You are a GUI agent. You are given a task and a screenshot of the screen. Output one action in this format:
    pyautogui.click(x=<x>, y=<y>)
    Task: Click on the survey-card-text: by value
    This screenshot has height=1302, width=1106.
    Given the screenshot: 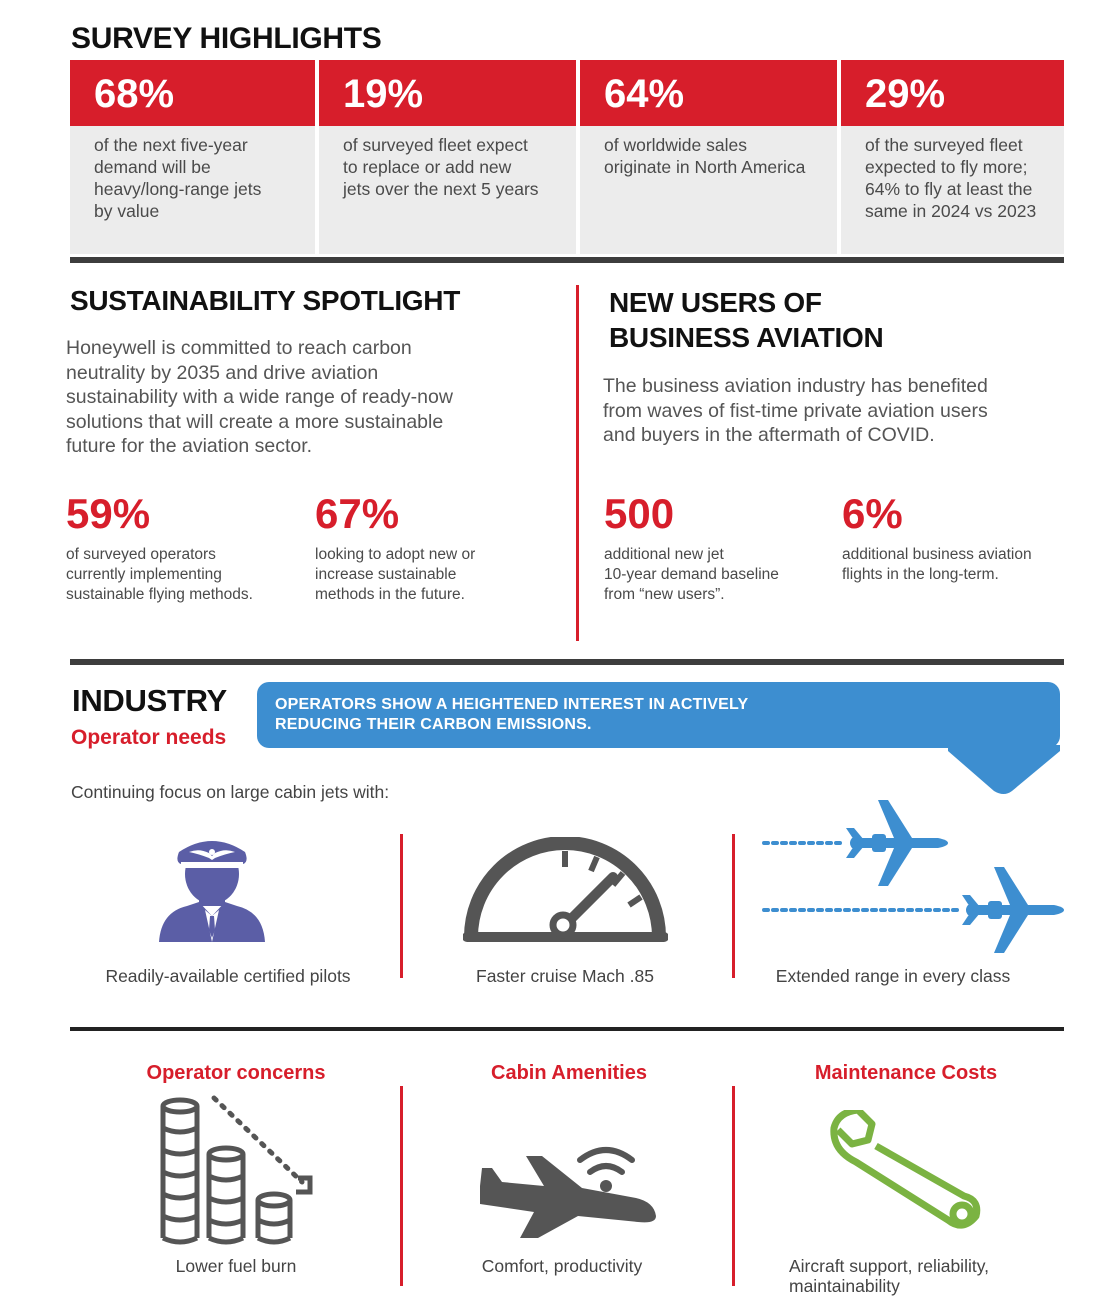 What is the action you would take?
    pyautogui.click(x=127, y=211)
    